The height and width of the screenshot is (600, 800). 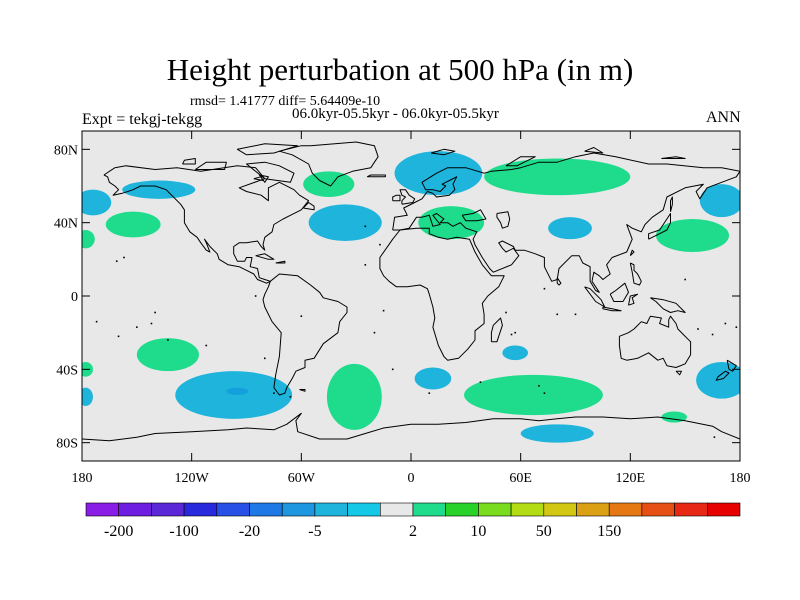 I want to click on coastline-taiwan, so click(x=632, y=253).